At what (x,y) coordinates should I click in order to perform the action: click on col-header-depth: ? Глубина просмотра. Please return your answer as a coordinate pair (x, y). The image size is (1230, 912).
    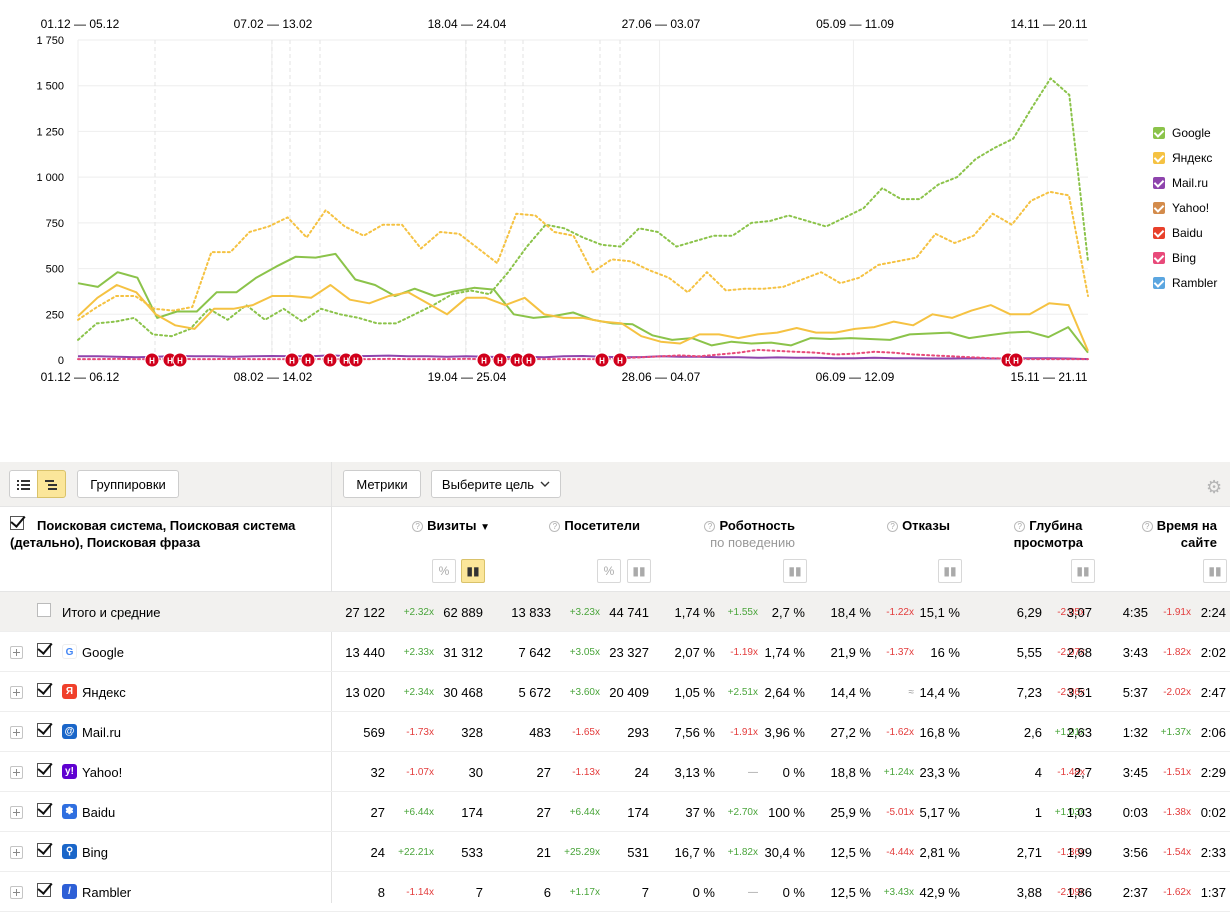
    Looking at the image, I should click on (1048, 534).